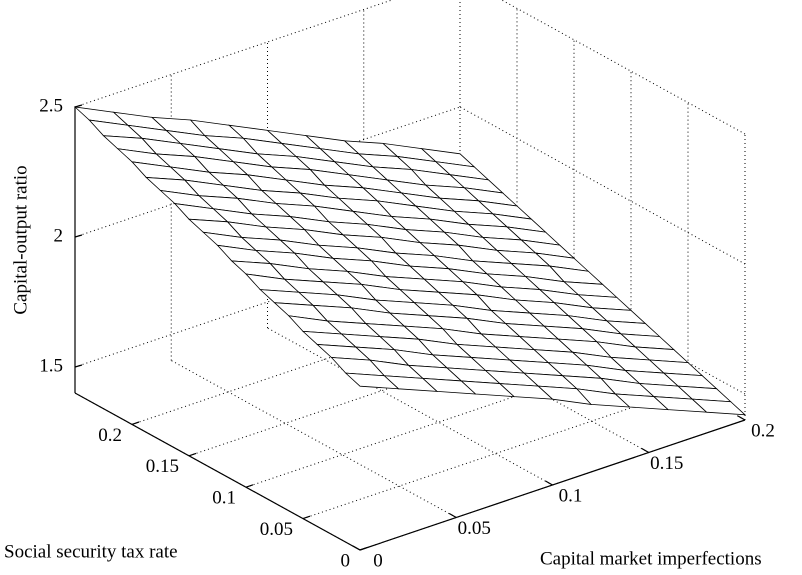  I want to click on z-axis-label: Capital-output ratio, so click(20, 239).